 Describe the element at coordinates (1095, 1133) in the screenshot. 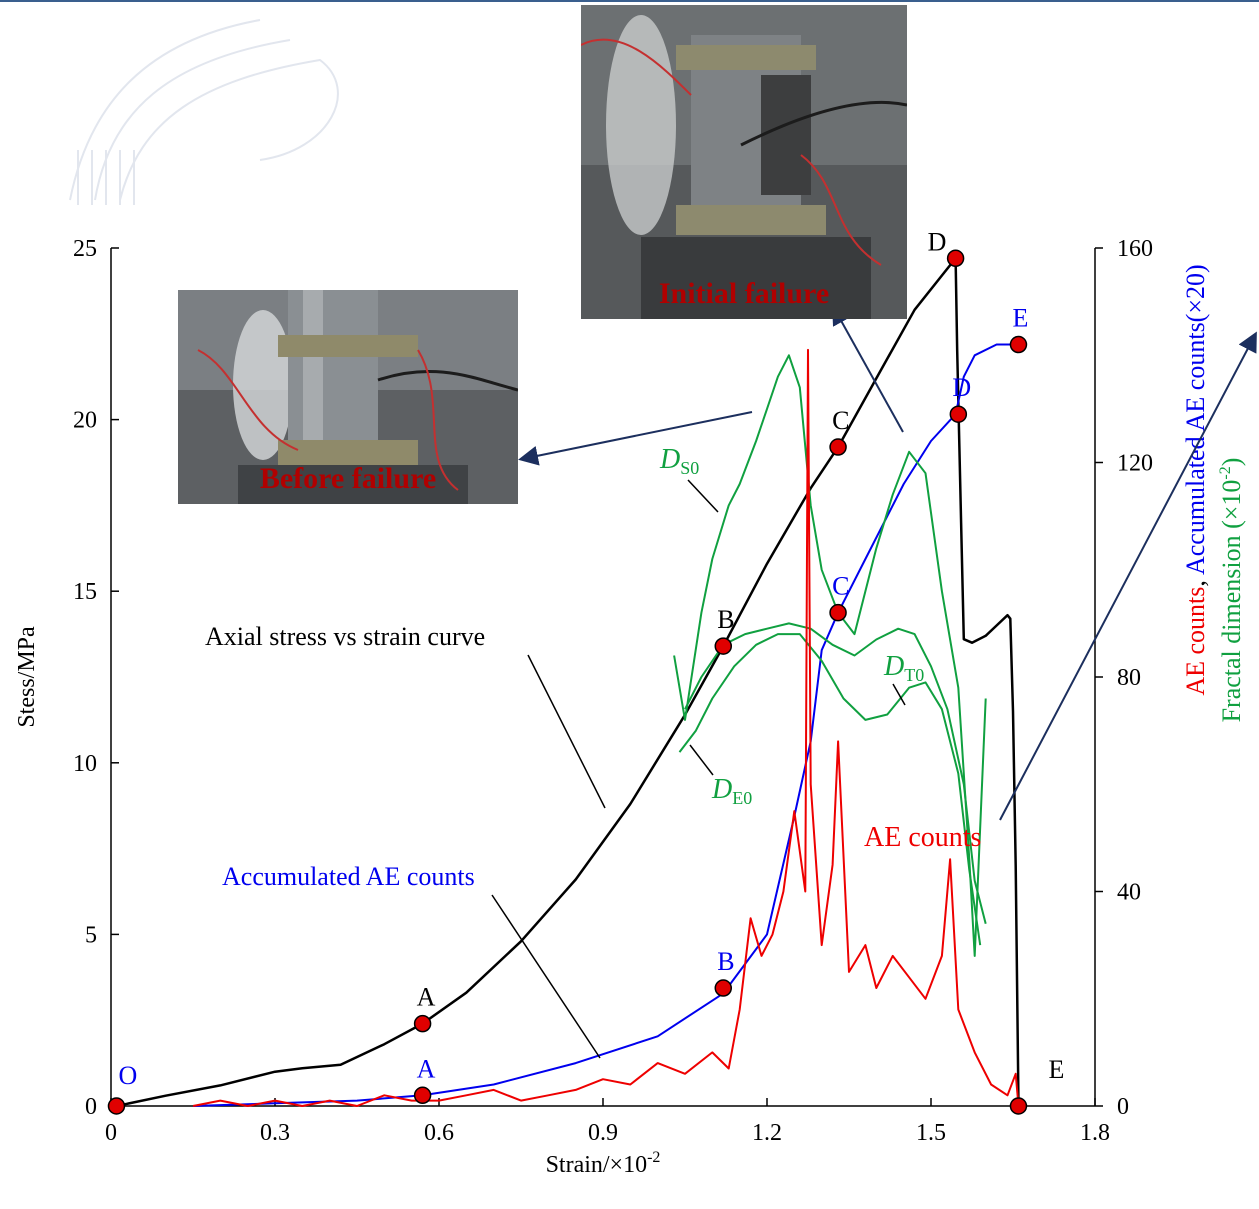

I see `x-tick-label: 1.8` at that location.